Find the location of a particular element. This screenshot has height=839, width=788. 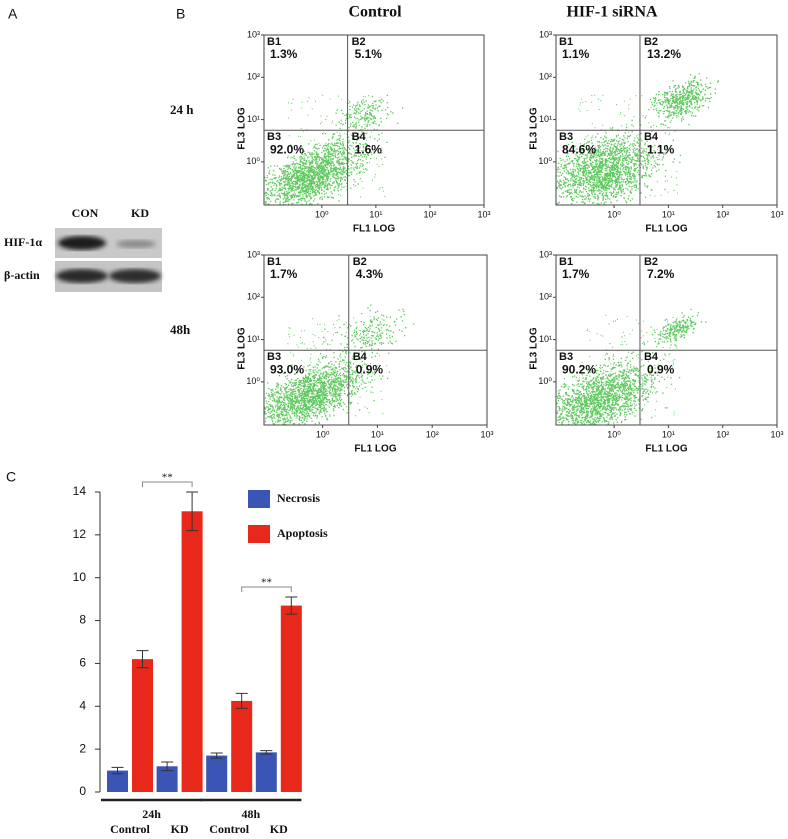

group-label: 24h is located at coordinates (151, 814).